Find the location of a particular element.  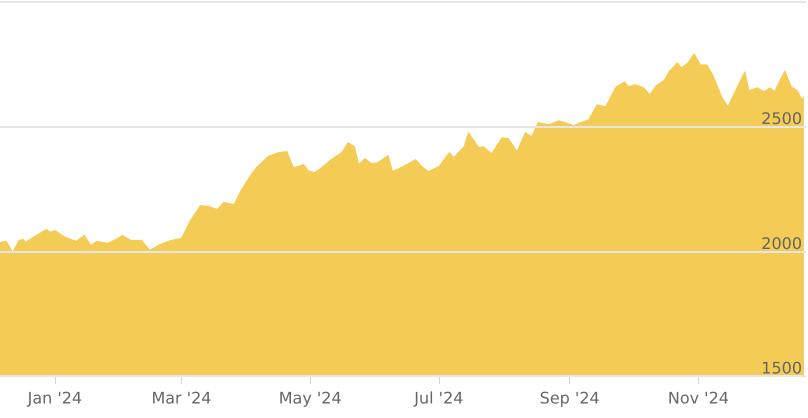

x-tick-label: Jul '24 is located at coordinates (438, 398).